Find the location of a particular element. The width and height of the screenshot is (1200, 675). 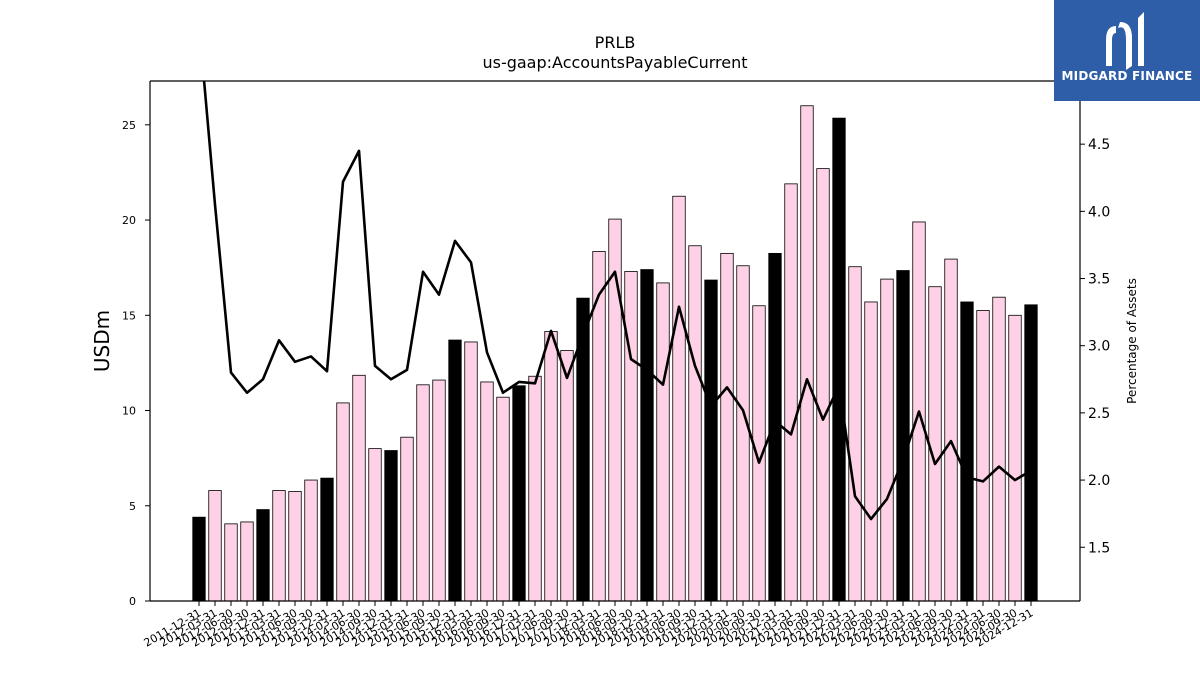

y2-tick-label: 4.0 is located at coordinates (1099, 212).